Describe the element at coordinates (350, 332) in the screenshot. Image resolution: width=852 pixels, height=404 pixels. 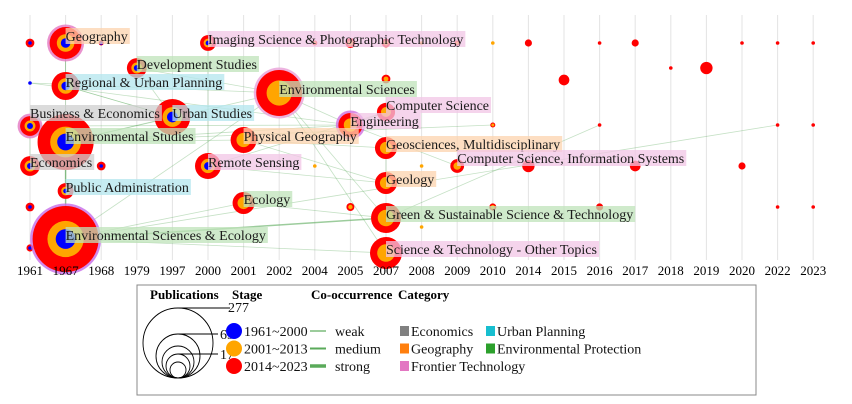
I see `cooccurrence-label: weak` at that location.